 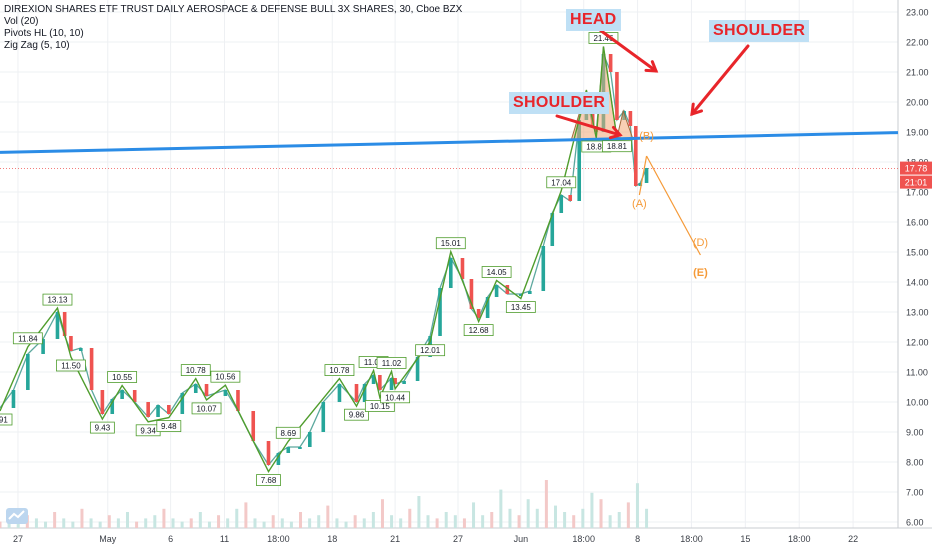 What do you see at coordinates (395, 539) in the screenshot?
I see `x-tick-label: 21` at bounding box center [395, 539].